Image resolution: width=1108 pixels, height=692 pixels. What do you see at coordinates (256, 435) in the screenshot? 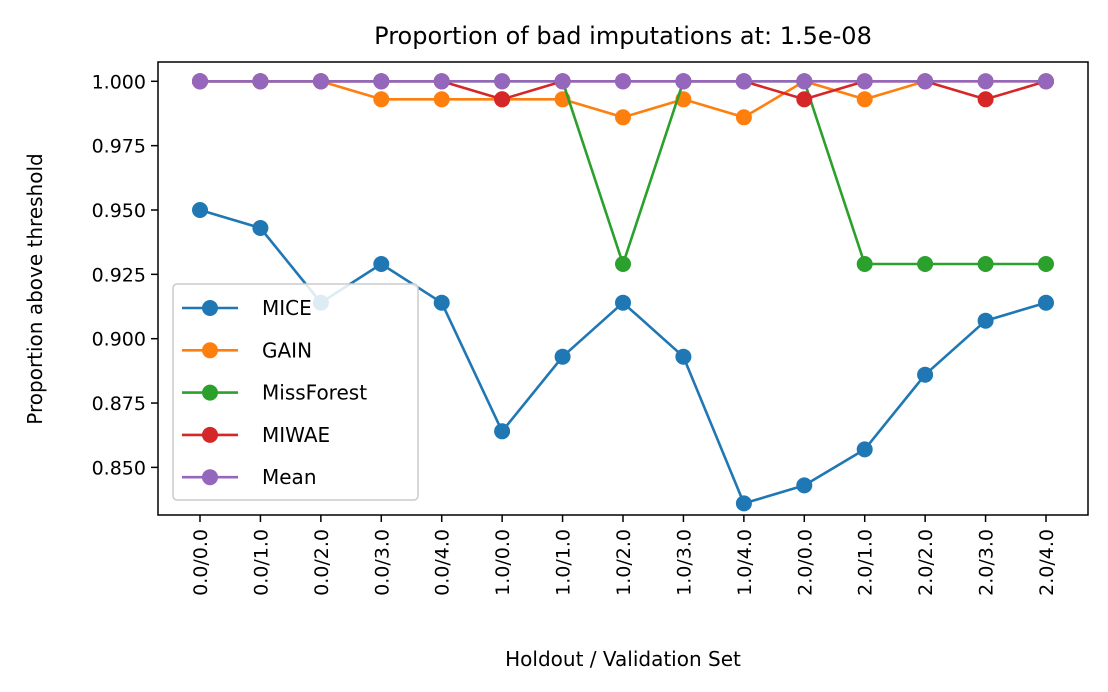
I see `legend-item-miwae: MIWAE` at bounding box center [256, 435].